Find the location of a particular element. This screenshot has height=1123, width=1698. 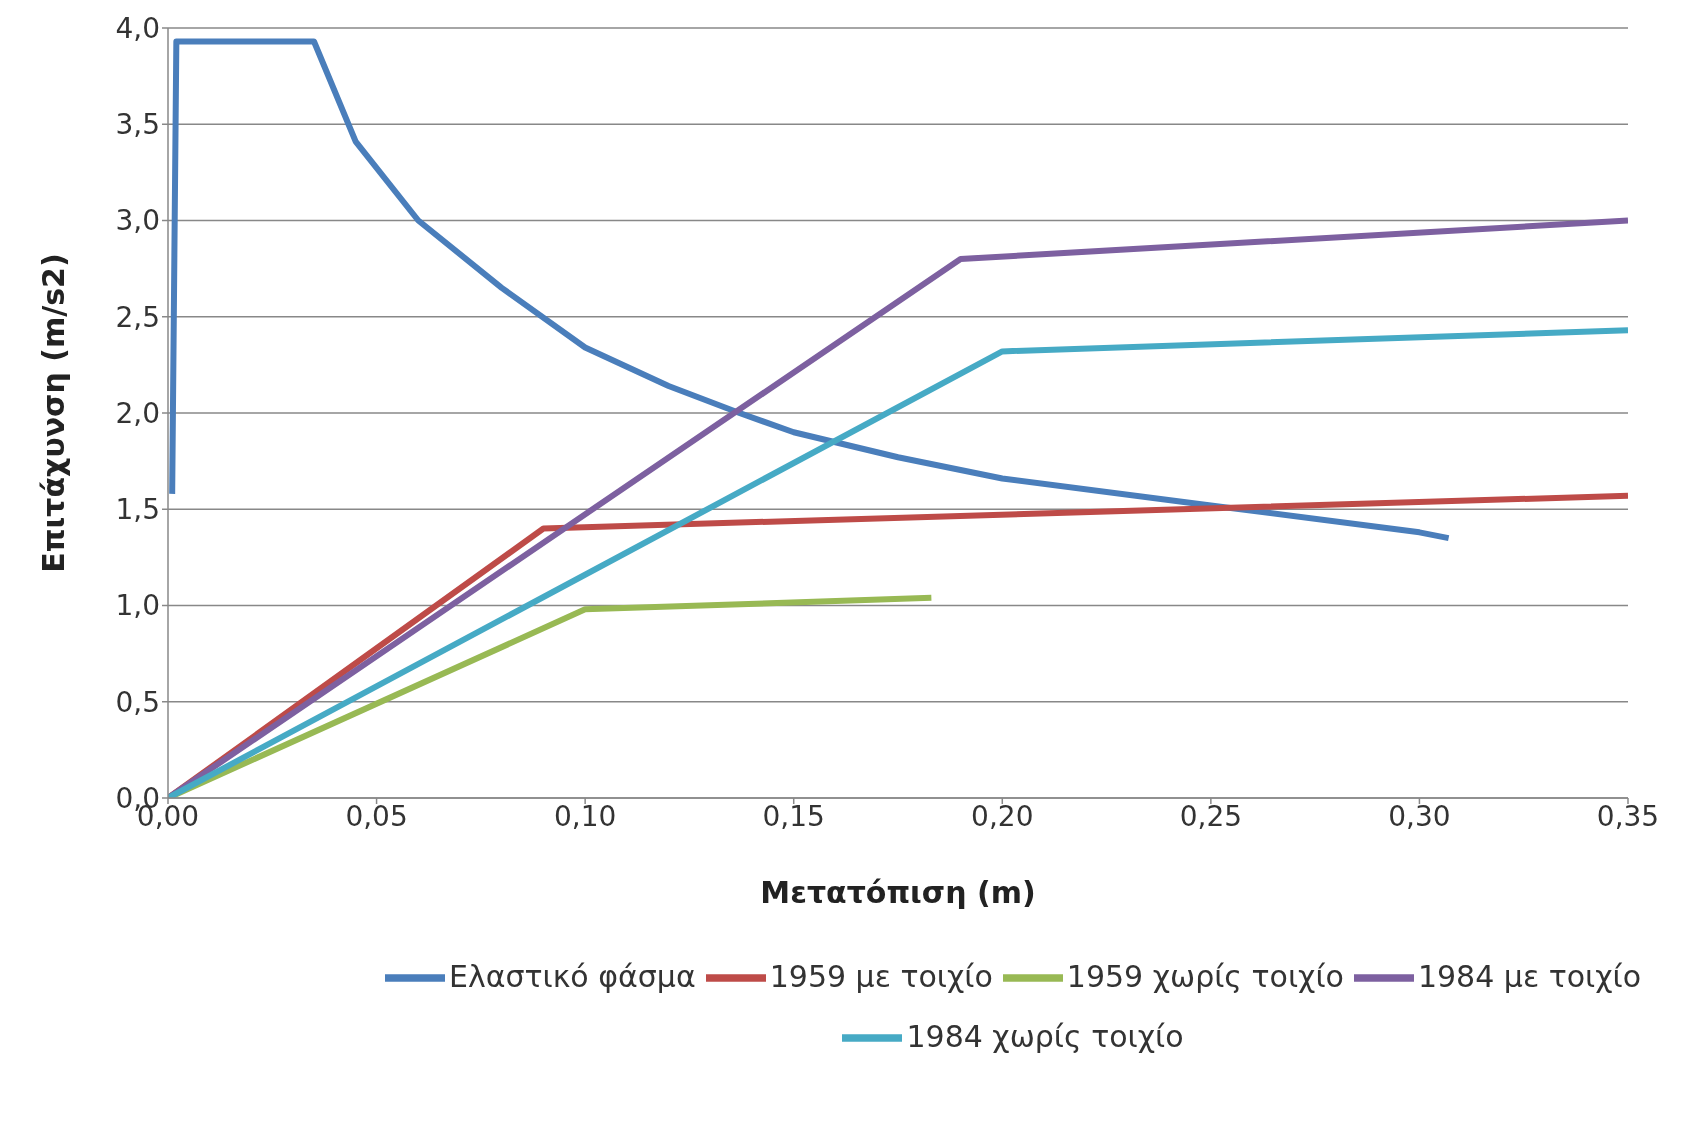

x-tick-label: 0,35 is located at coordinates (1628, 816).